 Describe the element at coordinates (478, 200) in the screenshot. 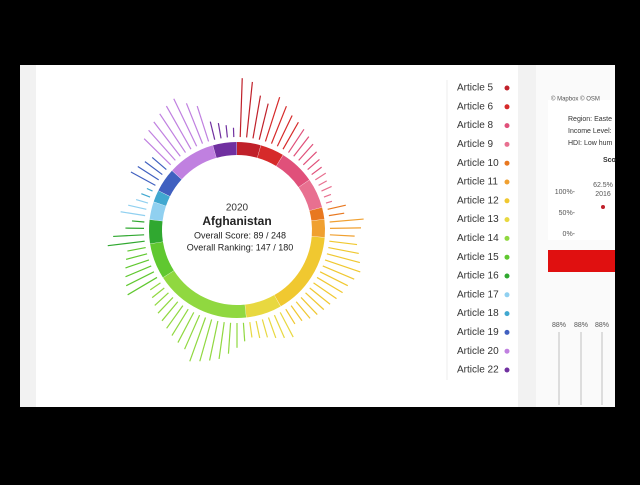

I see `legend-label: Article 12` at that location.